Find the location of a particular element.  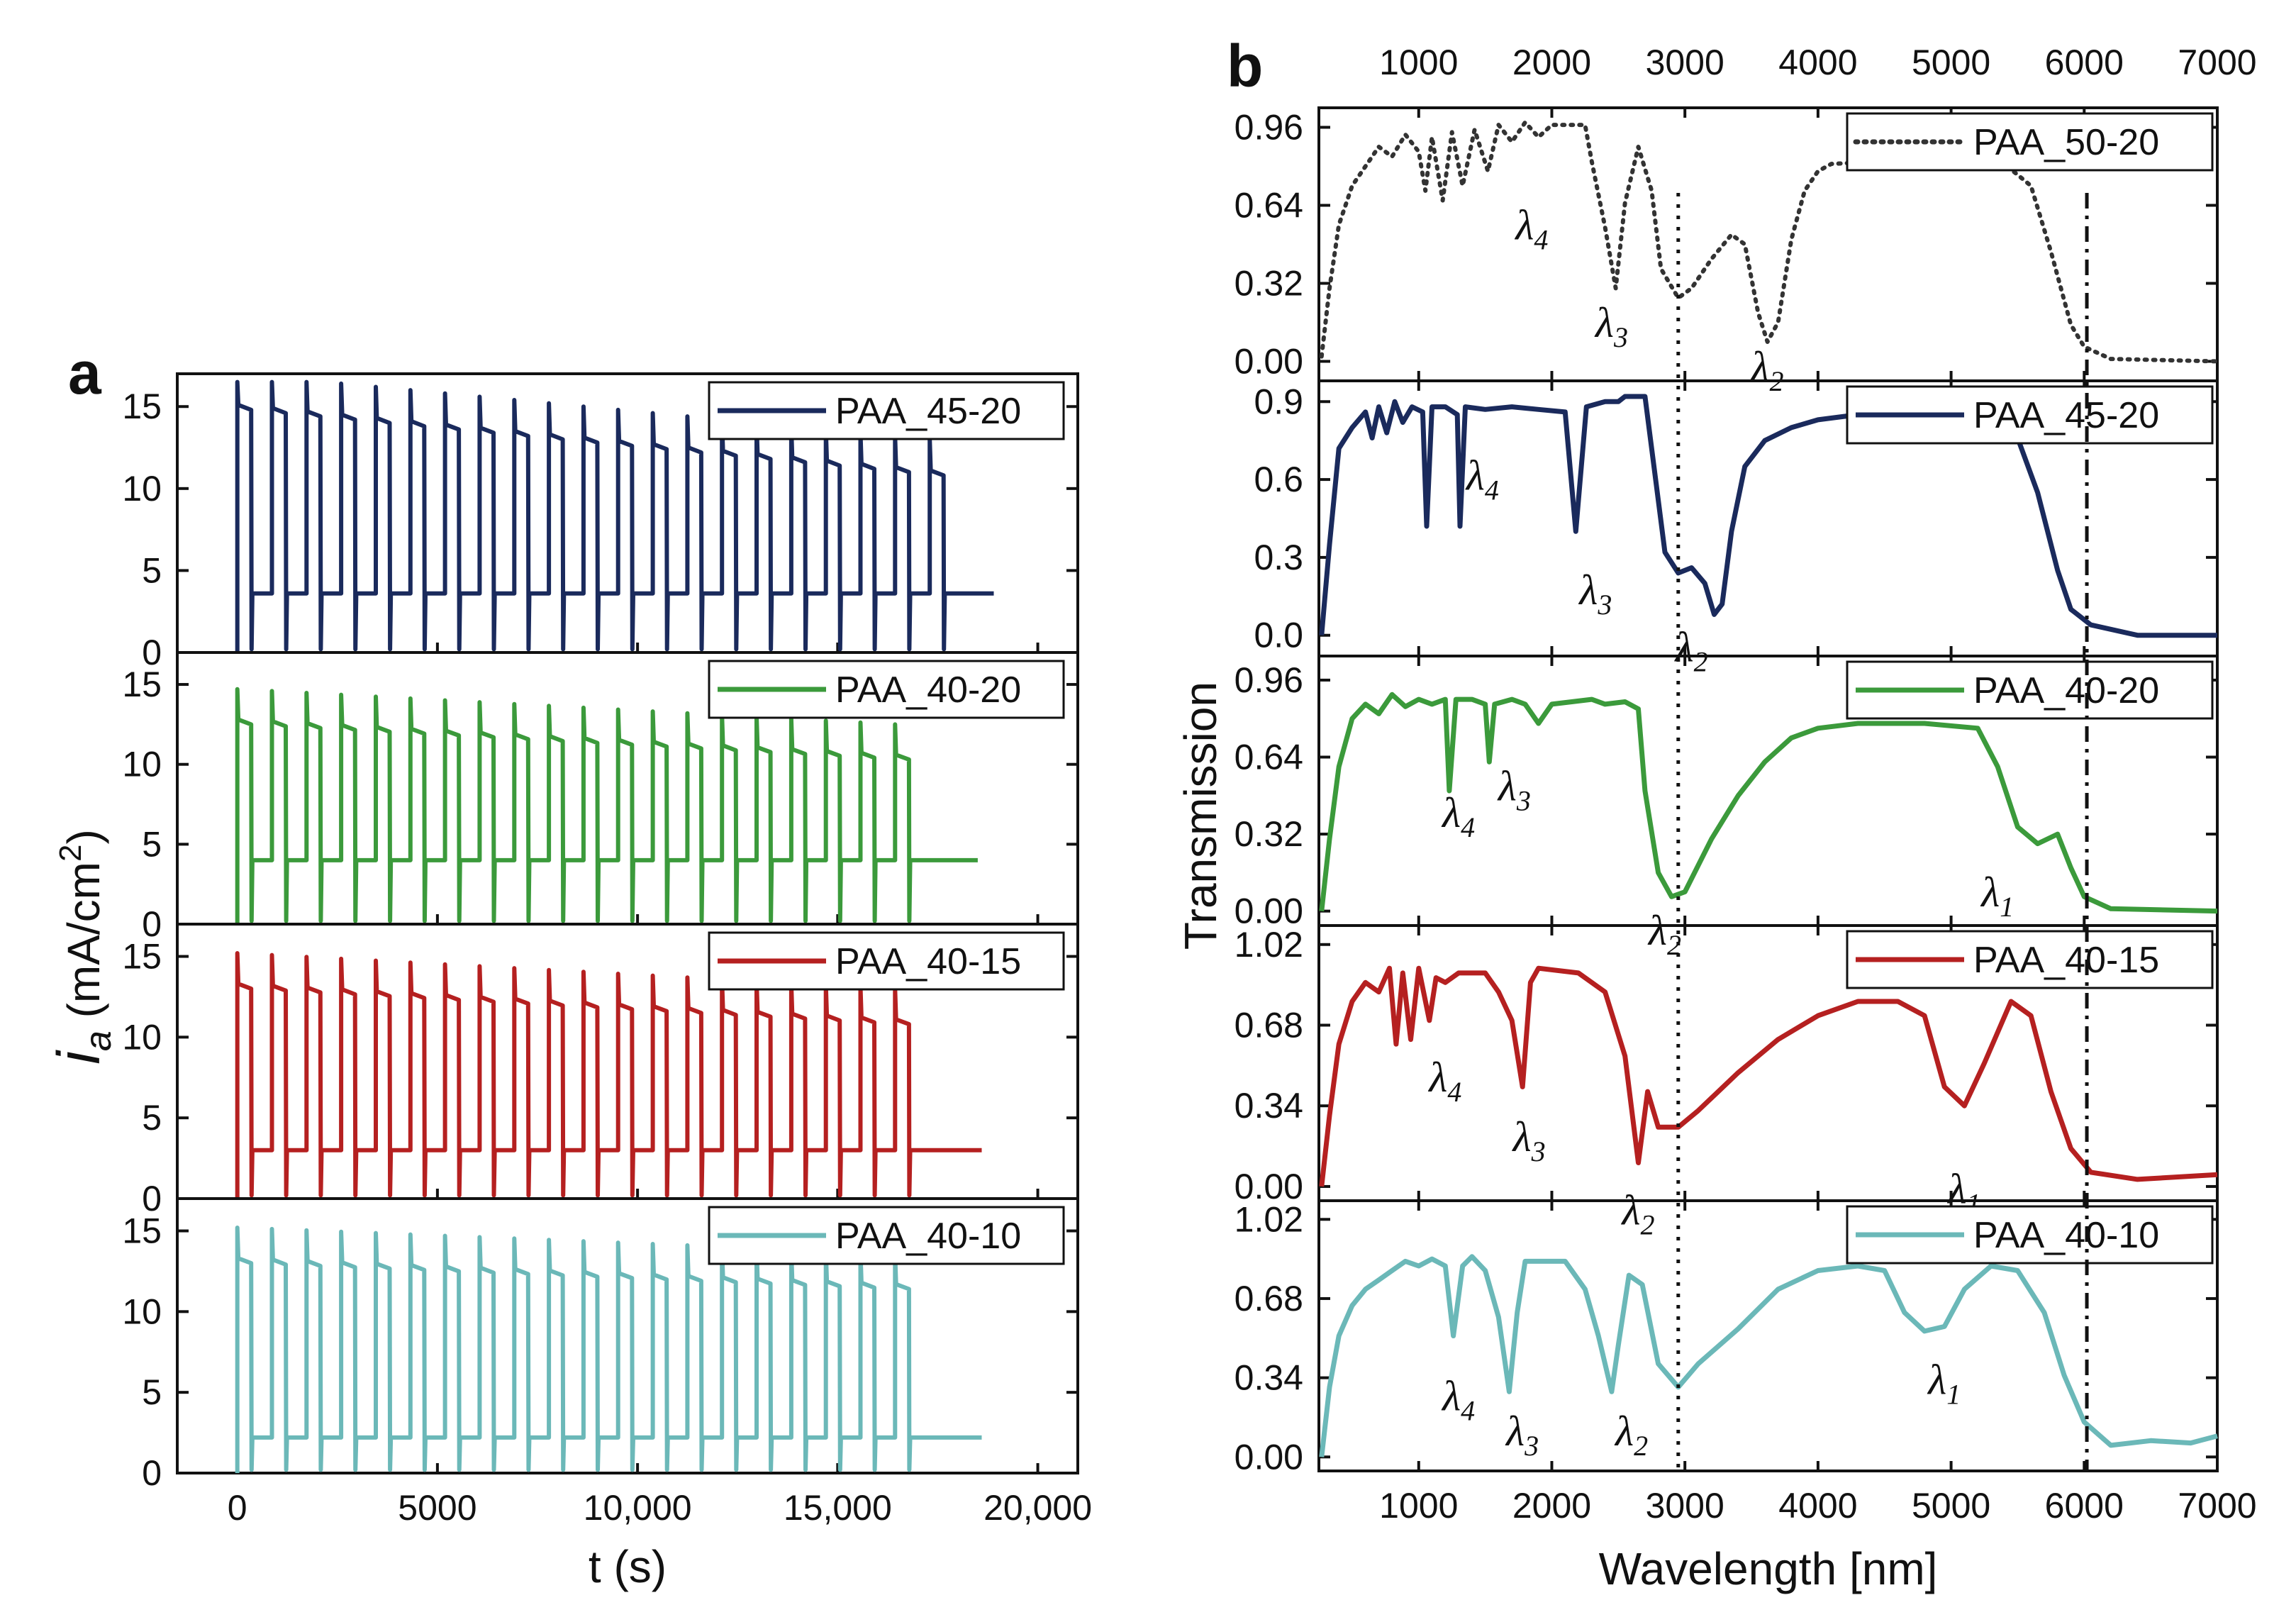

x-tick-label: 1000 is located at coordinates (1418, 1506).